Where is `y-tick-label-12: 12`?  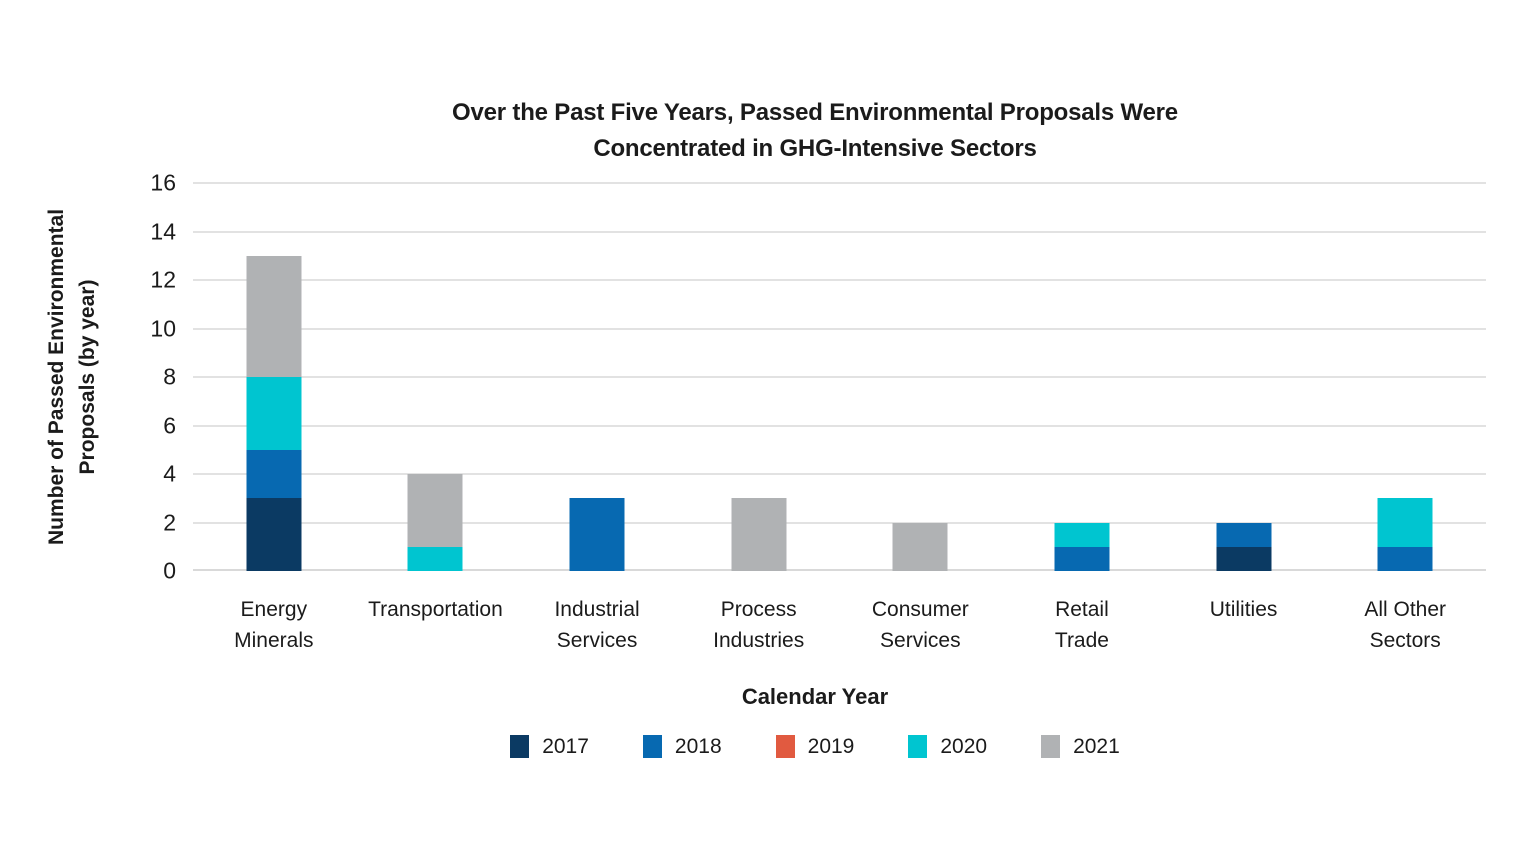 y-tick-label-12: 12 is located at coordinates (163, 279).